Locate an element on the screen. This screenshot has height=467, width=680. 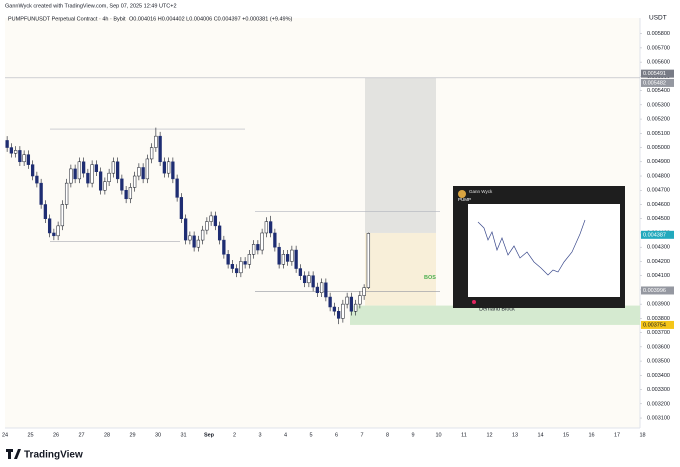
x-tick-label: 8 is located at coordinates (387, 435).